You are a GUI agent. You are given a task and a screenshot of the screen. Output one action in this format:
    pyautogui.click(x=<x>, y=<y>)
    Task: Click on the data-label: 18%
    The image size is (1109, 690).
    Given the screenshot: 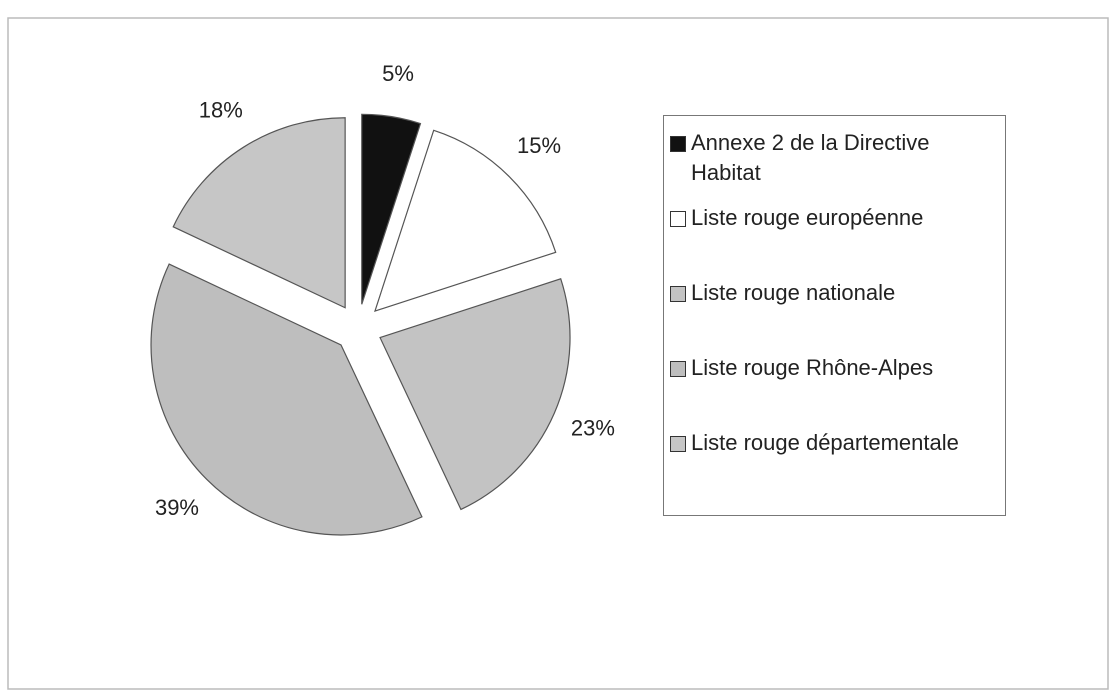 What is the action you would take?
    pyautogui.click(x=221, y=110)
    